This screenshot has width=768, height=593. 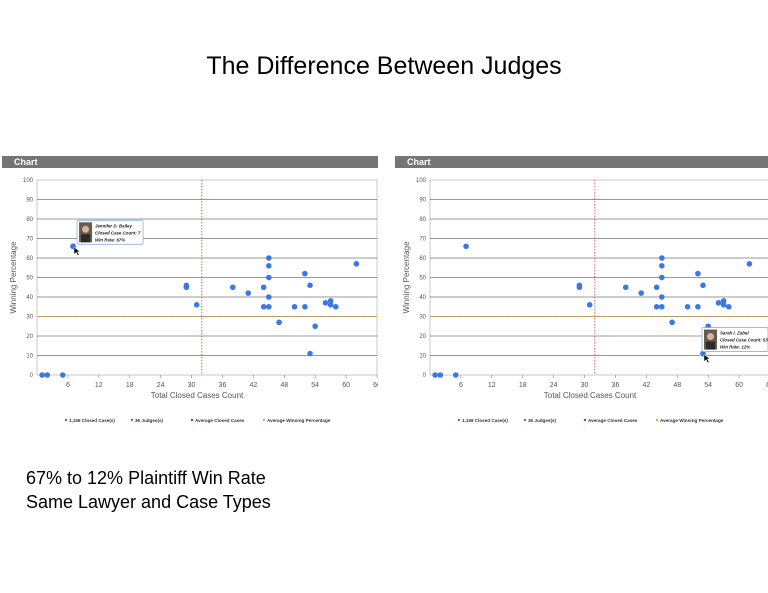 I want to click on y-tick-label: 50, so click(x=422, y=279).